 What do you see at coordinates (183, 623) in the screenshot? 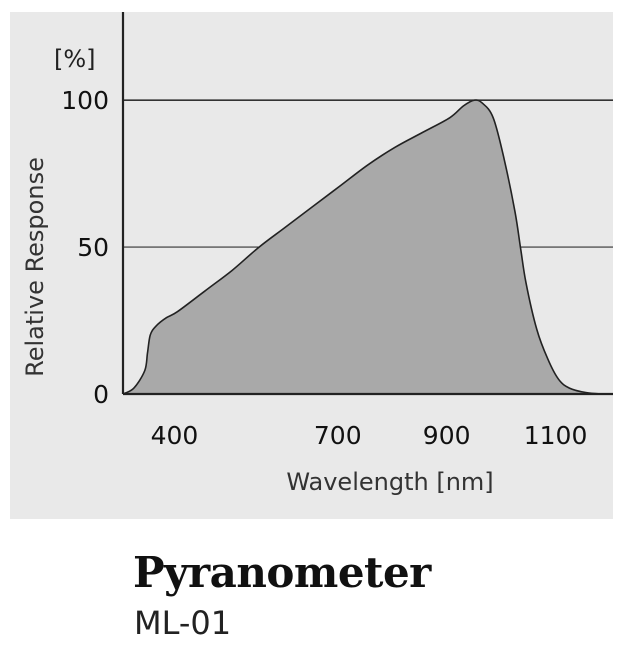
I see `product-model: ML-01` at bounding box center [183, 623].